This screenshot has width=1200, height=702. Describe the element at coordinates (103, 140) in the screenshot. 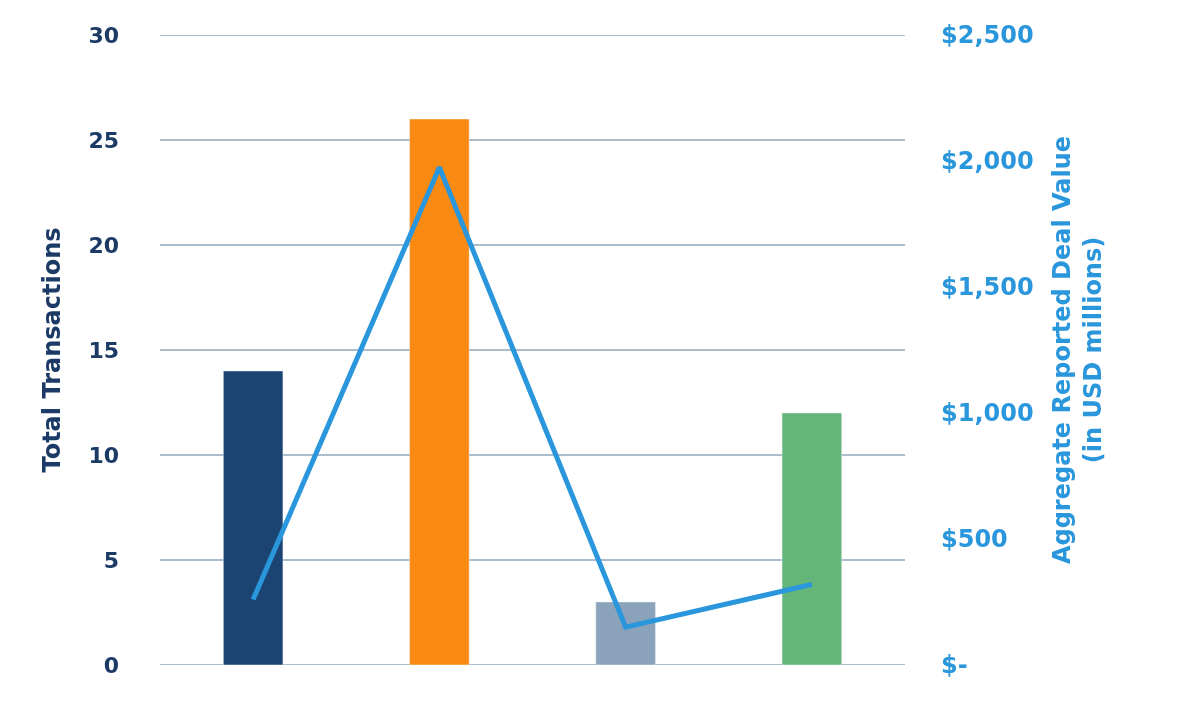

I see `y-tick-label: 25` at that location.